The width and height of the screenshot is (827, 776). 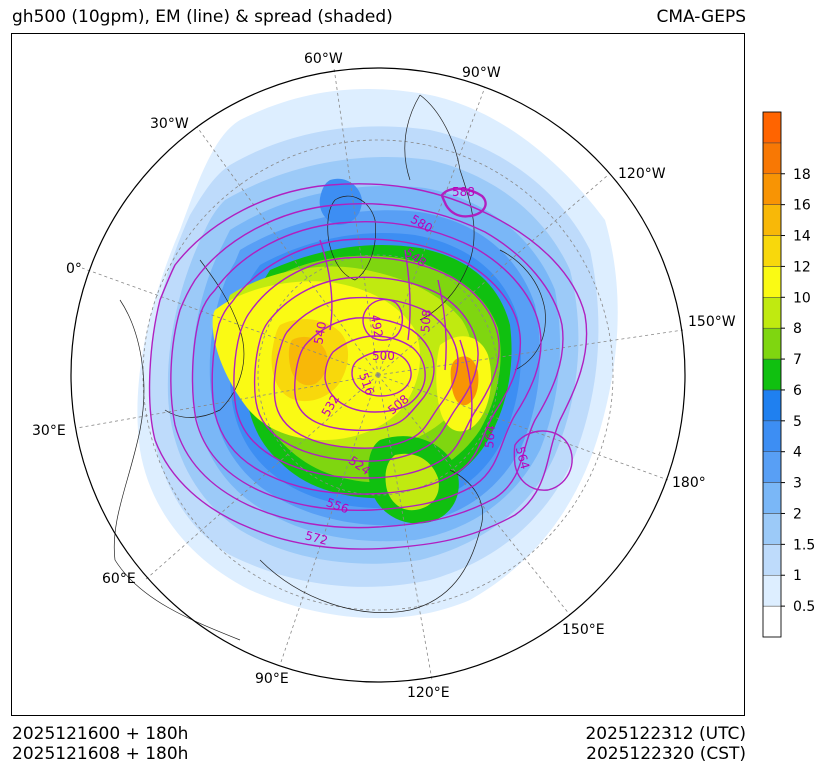 I want to click on contour-label: 500, so click(x=383, y=356).